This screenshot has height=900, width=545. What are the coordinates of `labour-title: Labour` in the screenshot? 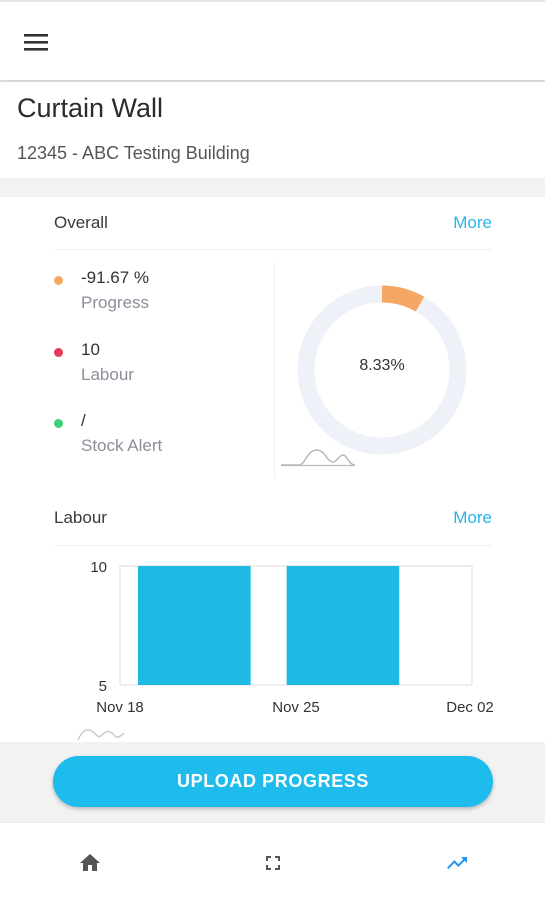 It's located at (80, 517).